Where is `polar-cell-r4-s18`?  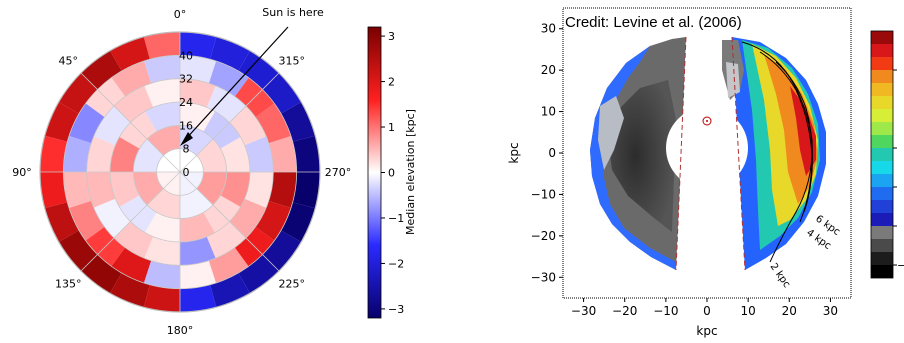
polar-cell-r4-s18 is located at coordinates (228, 79).